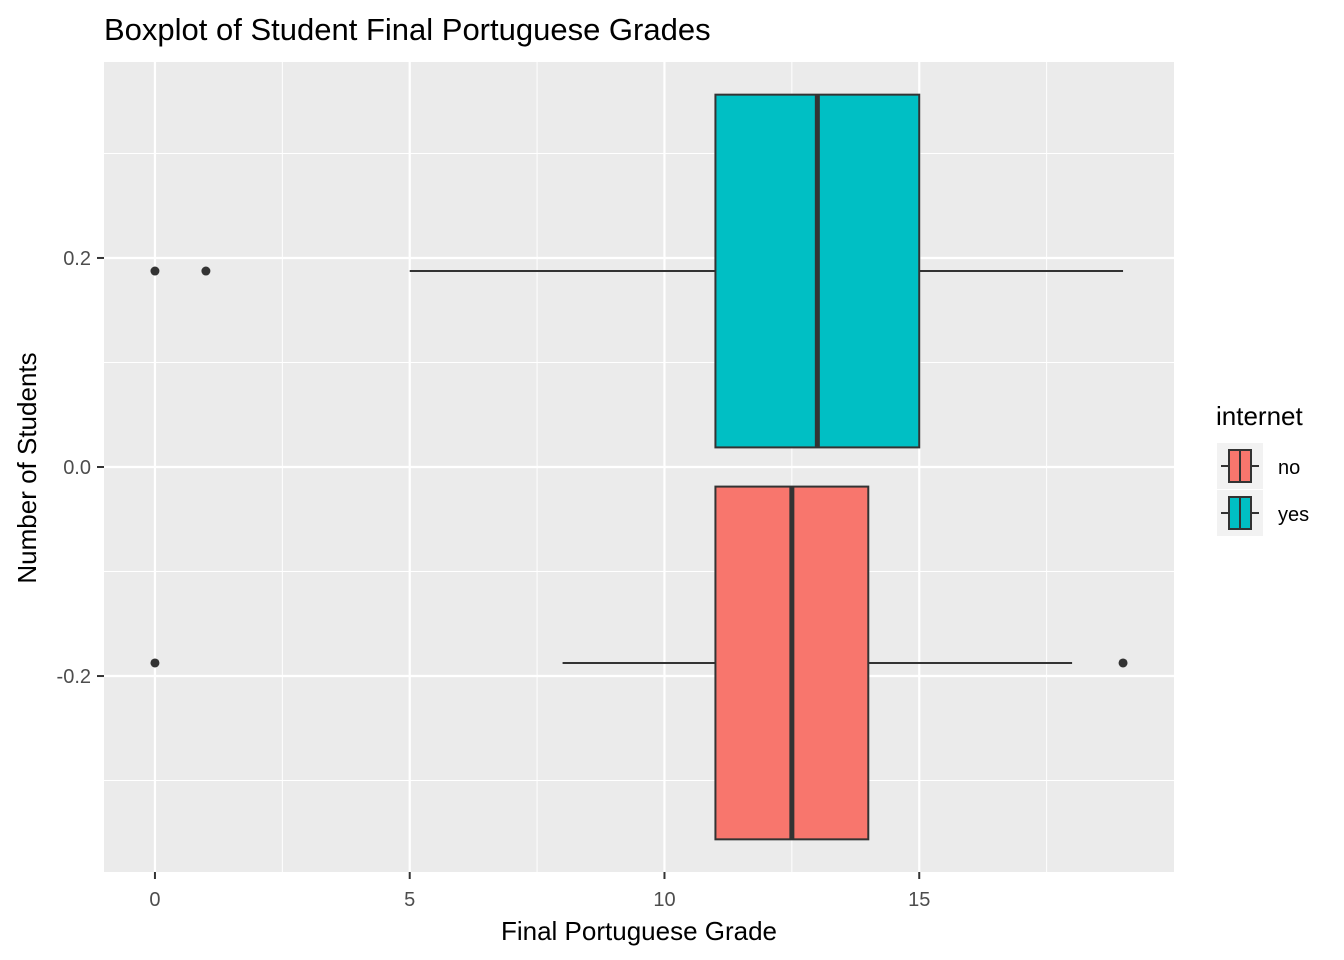 This screenshot has width=1344, height=960. Describe the element at coordinates (27, 467) in the screenshot. I see `y-axis-title: Number of Students` at that location.